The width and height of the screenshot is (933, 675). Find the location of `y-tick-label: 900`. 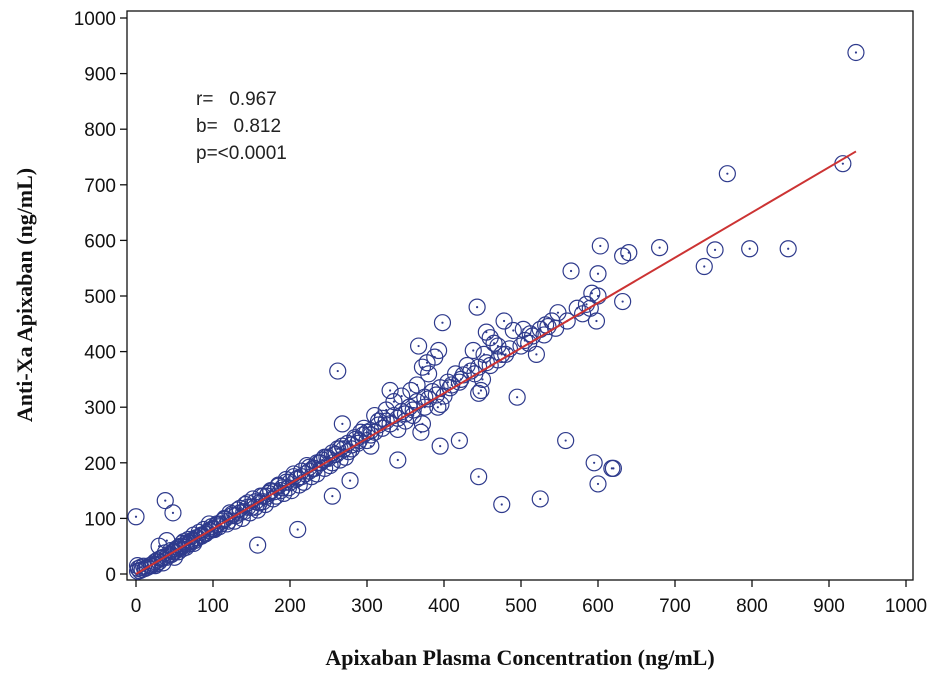

y-tick-label: 900 is located at coordinates (100, 75).